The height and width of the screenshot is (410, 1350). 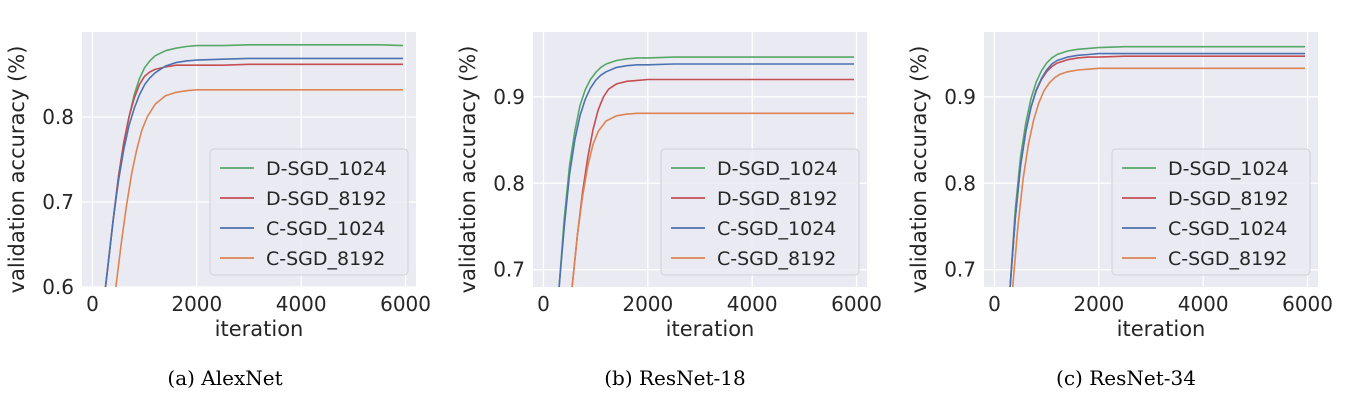 What do you see at coordinates (224, 378) in the screenshot?
I see `panel-caption: (a) AlexNet` at bounding box center [224, 378].